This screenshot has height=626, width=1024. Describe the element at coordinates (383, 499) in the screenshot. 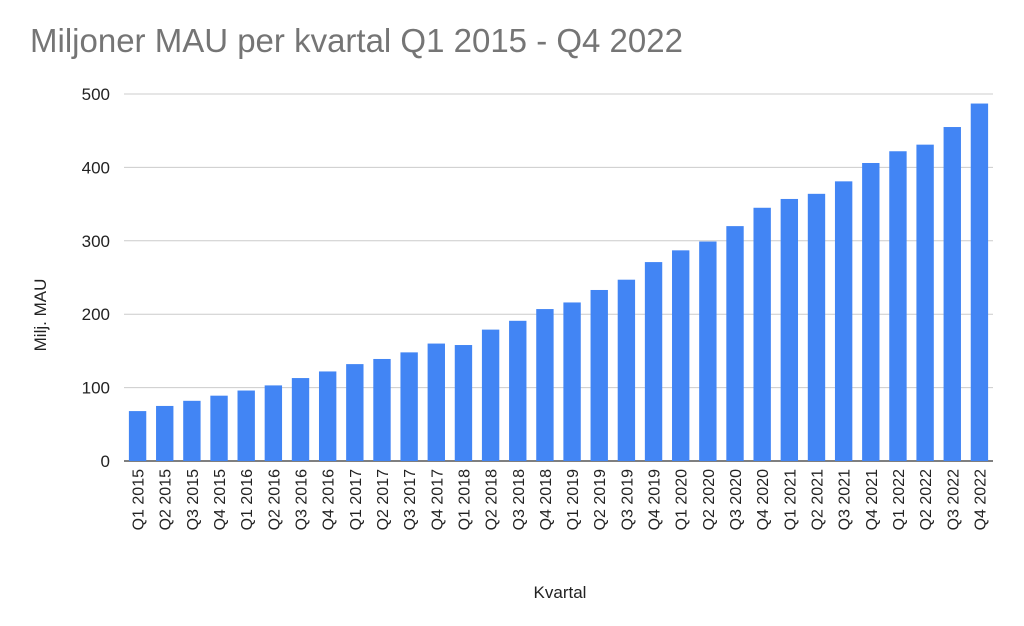

I see `x-tick-label: Q2 2017` at that location.